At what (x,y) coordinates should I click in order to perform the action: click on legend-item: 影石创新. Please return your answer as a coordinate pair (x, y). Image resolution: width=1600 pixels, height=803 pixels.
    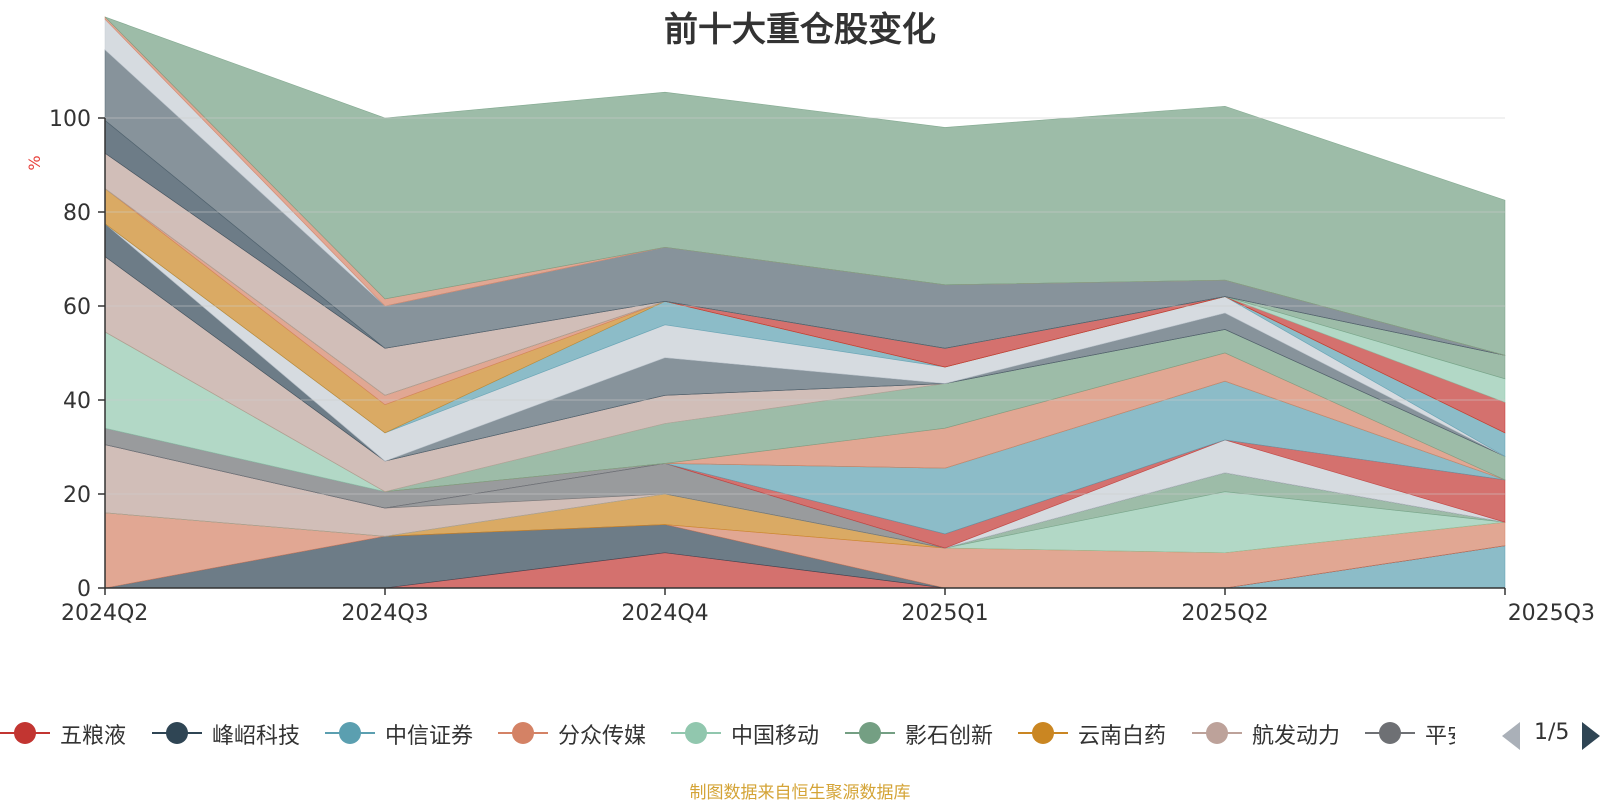
    Looking at the image, I should click on (930, 733).